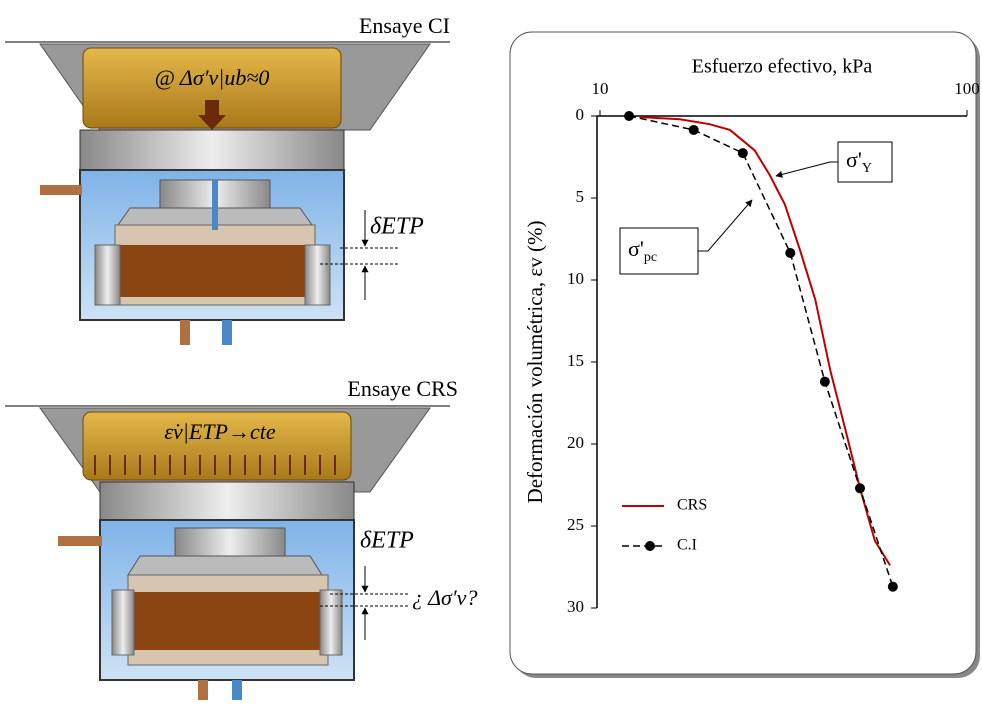  What do you see at coordinates (575, 606) in the screenshot?
I see `y-tick-label: 30` at bounding box center [575, 606].